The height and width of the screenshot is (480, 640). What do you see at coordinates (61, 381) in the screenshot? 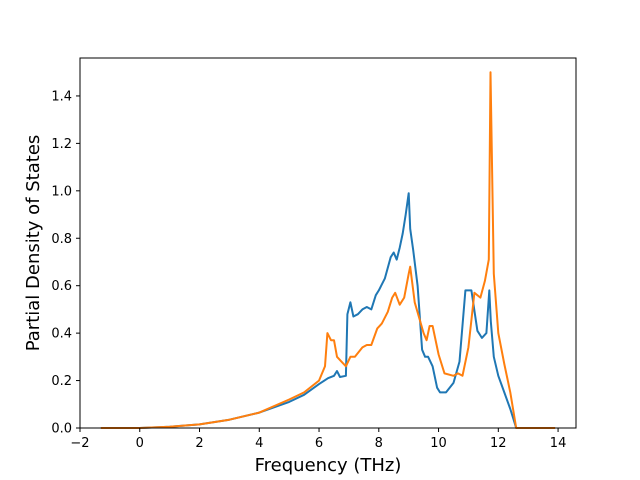
I see `y-tick-label: 0.2` at bounding box center [61, 381].